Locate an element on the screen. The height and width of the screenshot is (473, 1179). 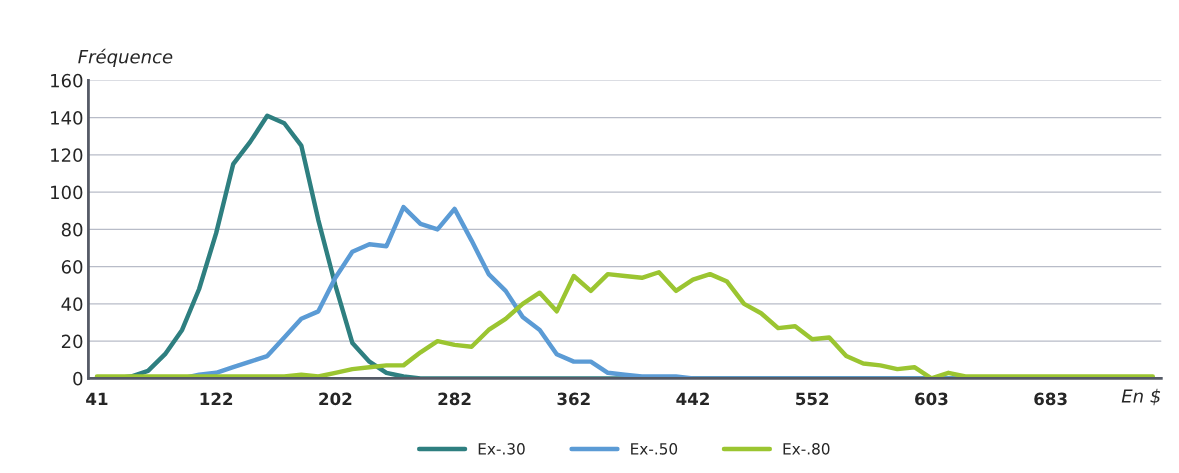
x-tick-label: 41 is located at coordinates (97, 398).